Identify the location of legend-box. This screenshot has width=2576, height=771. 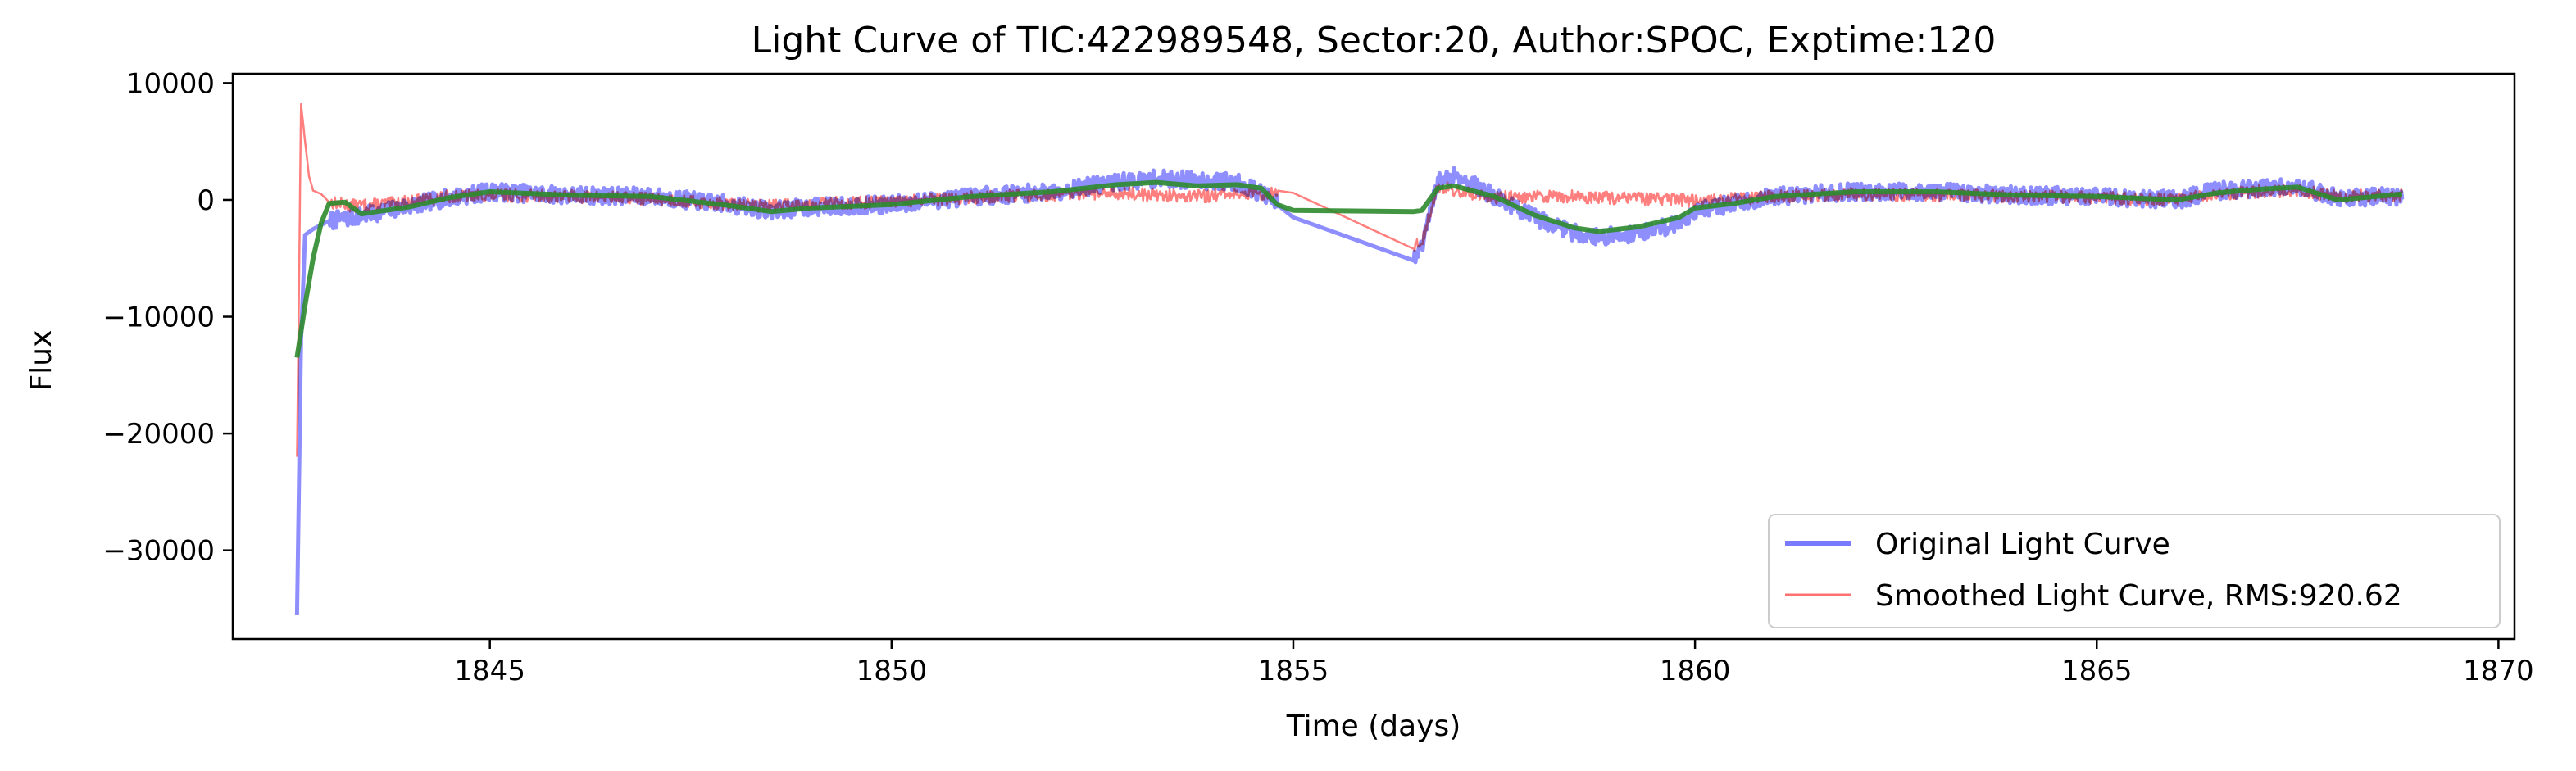
(2134, 571).